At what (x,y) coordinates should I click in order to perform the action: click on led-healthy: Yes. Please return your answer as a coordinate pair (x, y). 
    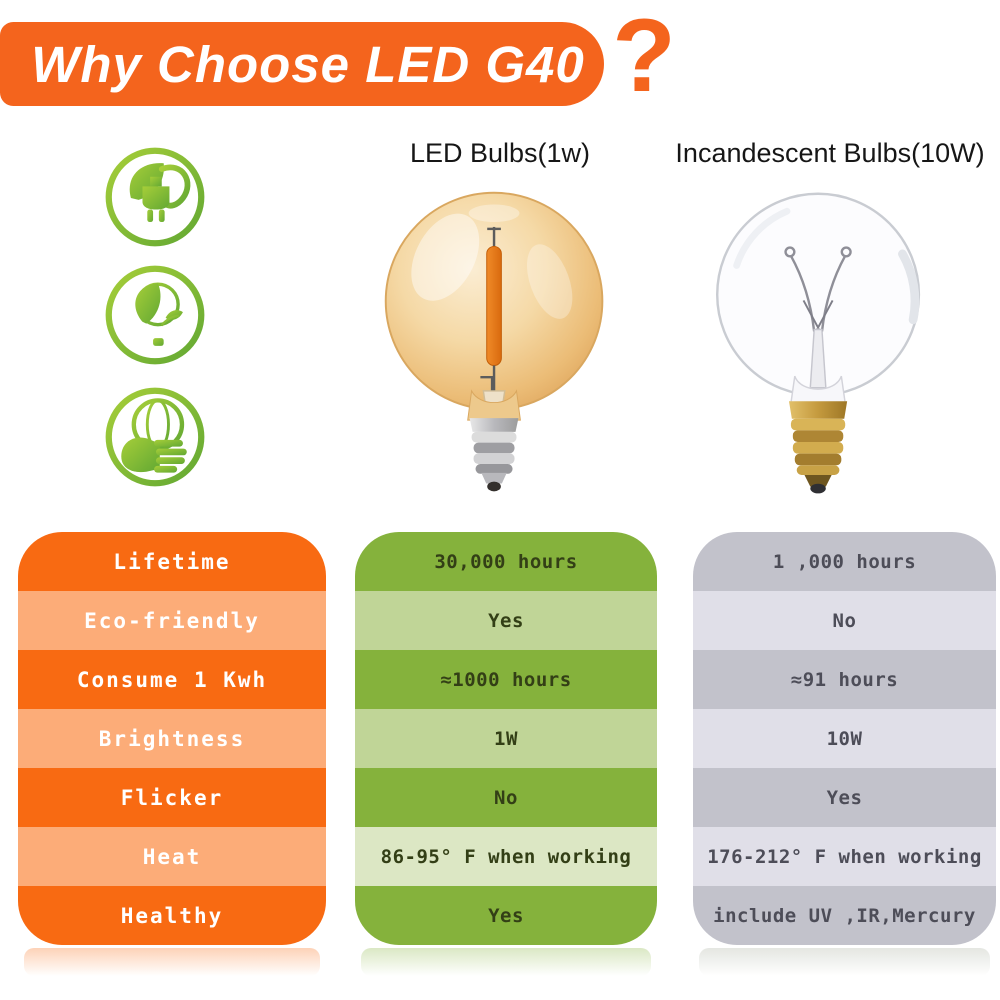
    Looking at the image, I should click on (506, 915).